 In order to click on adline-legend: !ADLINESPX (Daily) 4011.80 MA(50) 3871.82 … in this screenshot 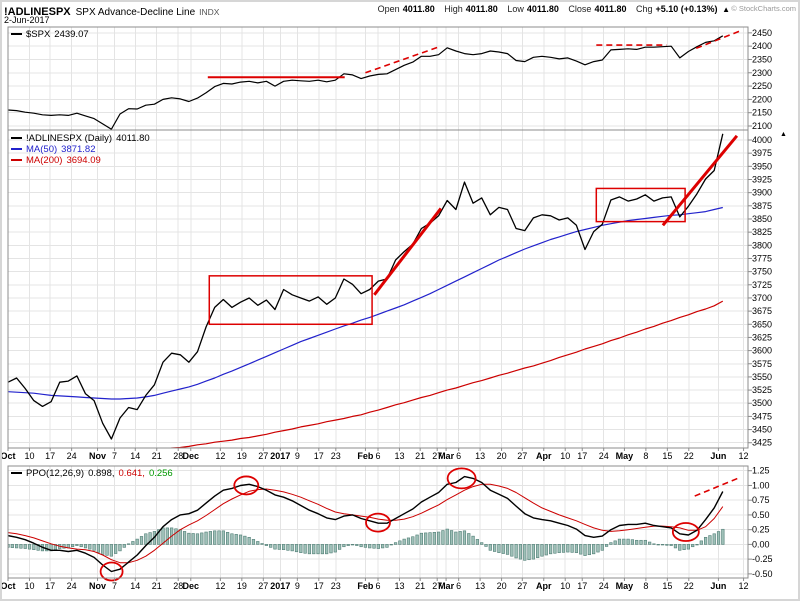, I will do `click(80, 149)`.